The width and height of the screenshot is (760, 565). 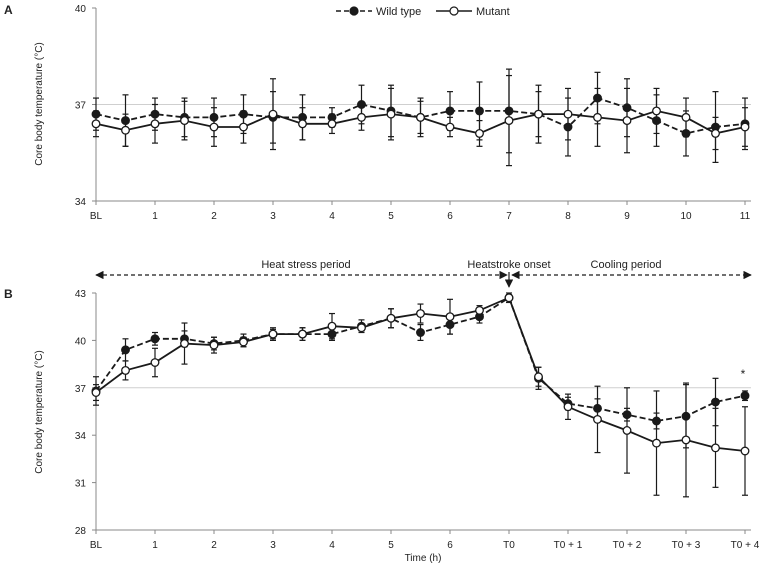 What do you see at coordinates (743, 374) in the screenshot?
I see `significance-marker: *` at bounding box center [743, 374].